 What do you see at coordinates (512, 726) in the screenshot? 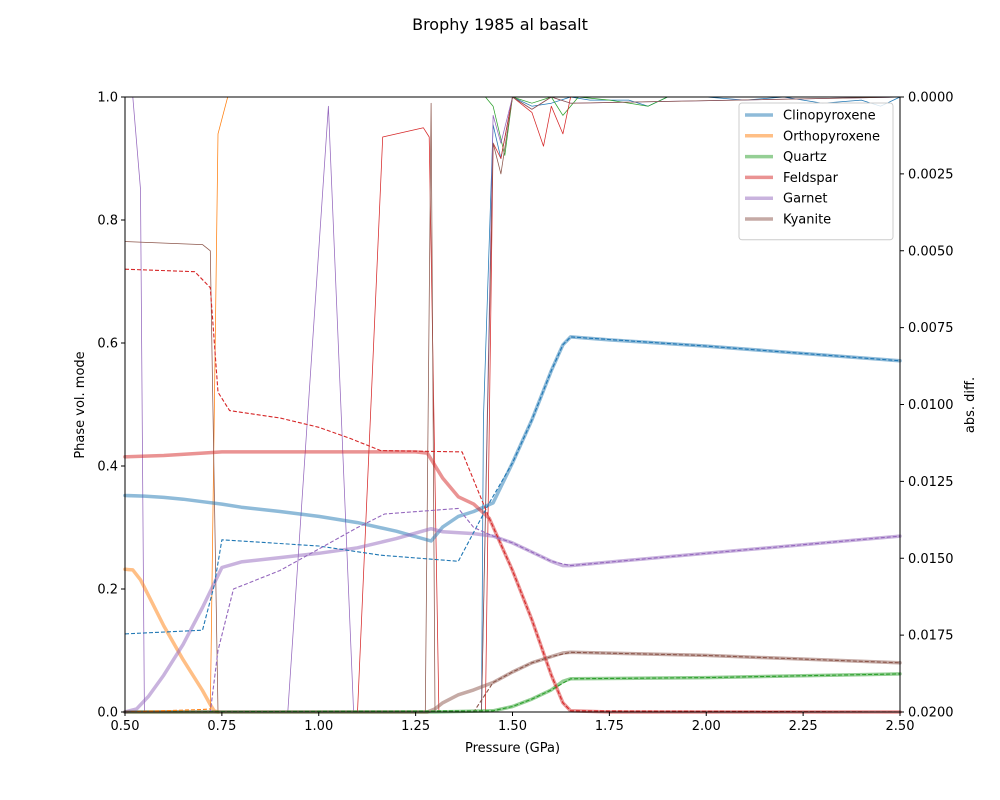
I see `x-tick-label: 1.50` at bounding box center [512, 726].